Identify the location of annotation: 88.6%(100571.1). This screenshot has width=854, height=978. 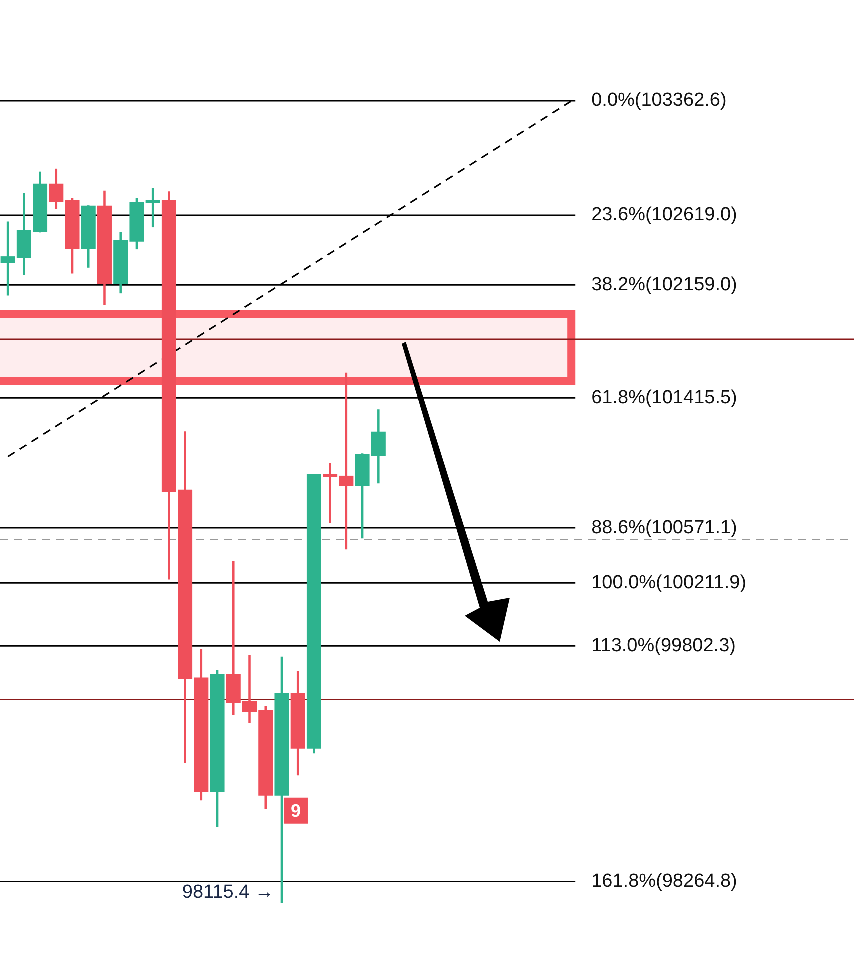
(665, 527).